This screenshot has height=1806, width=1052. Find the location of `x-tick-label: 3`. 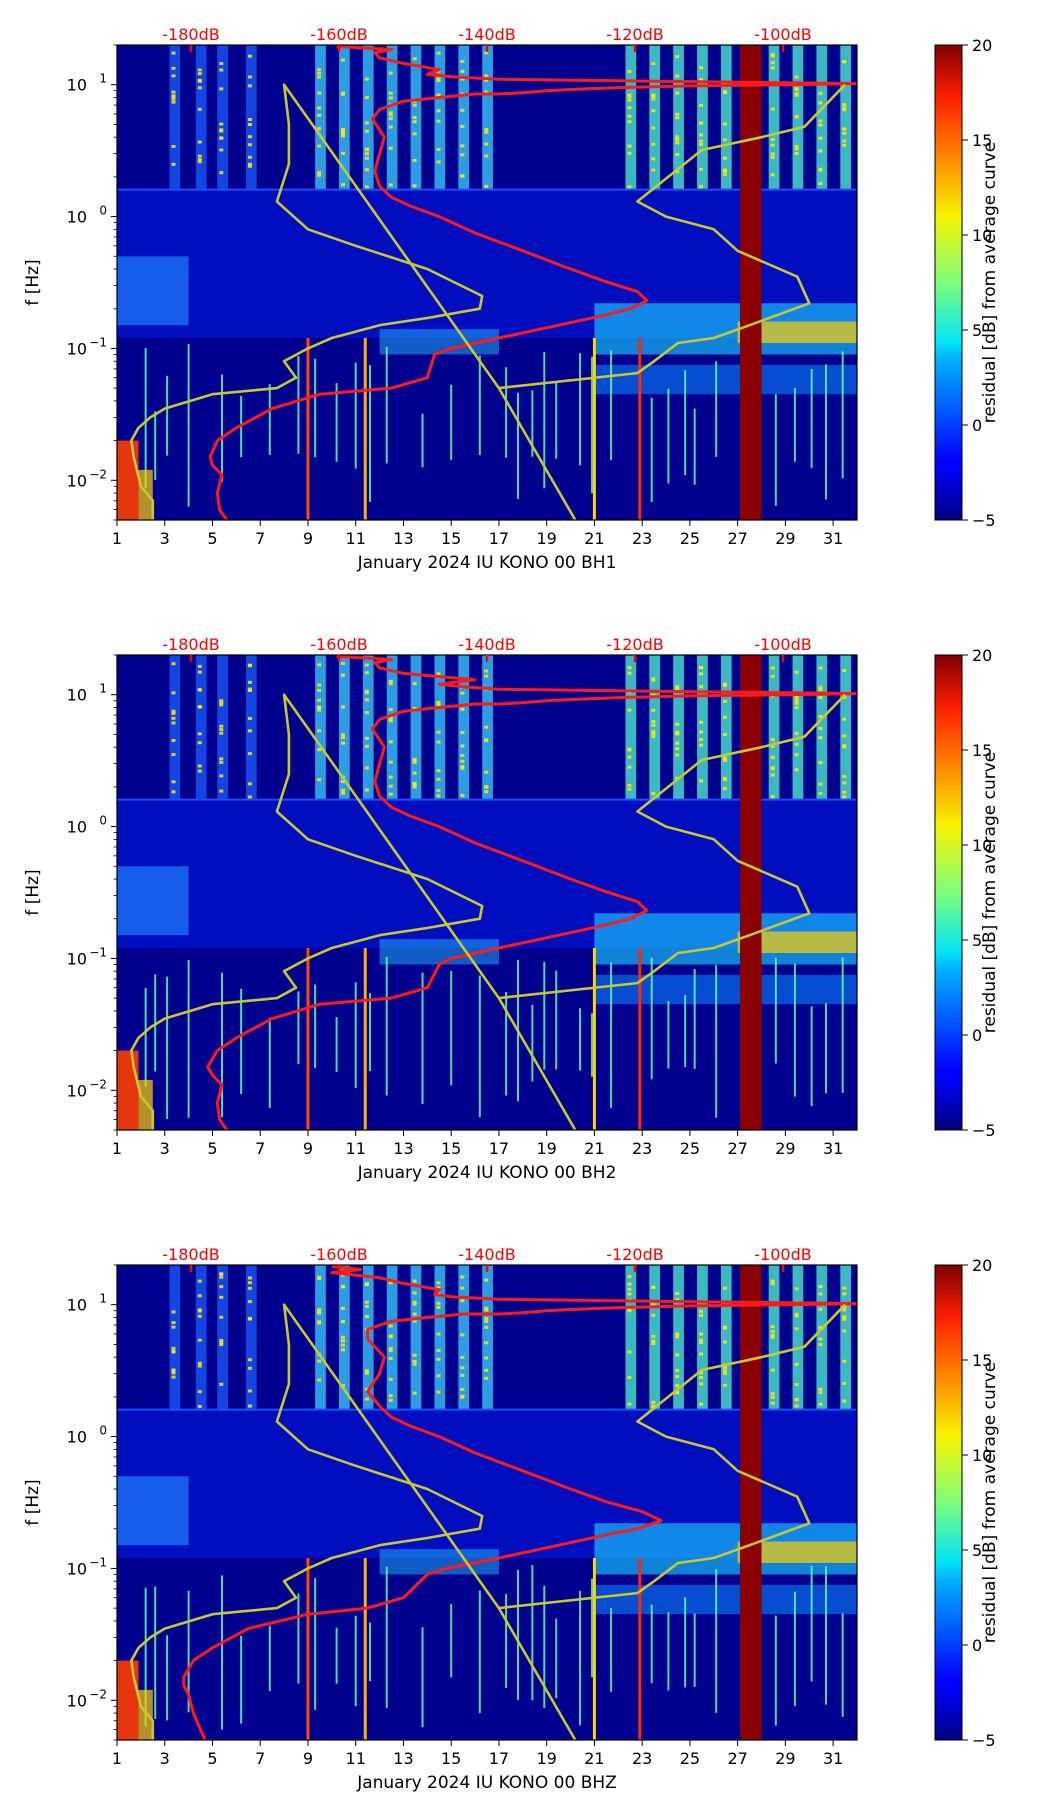

x-tick-label: 3 is located at coordinates (165, 1758).